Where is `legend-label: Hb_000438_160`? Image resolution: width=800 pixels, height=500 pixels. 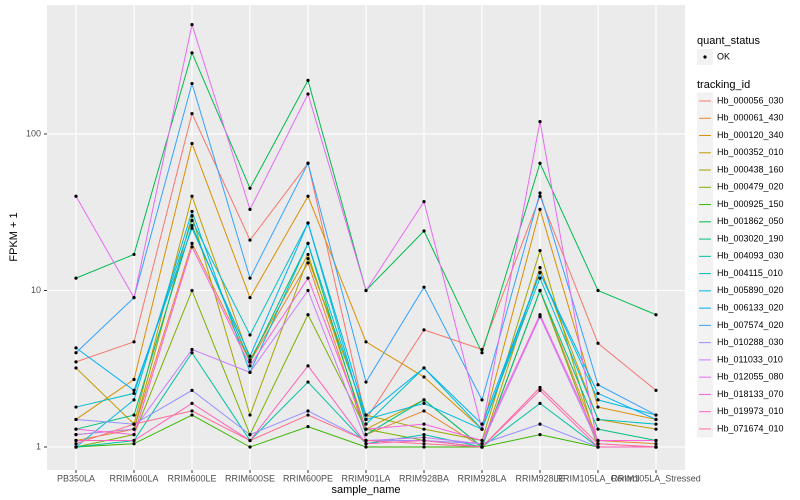 legend-label: Hb_000438_160 is located at coordinates (750, 169).